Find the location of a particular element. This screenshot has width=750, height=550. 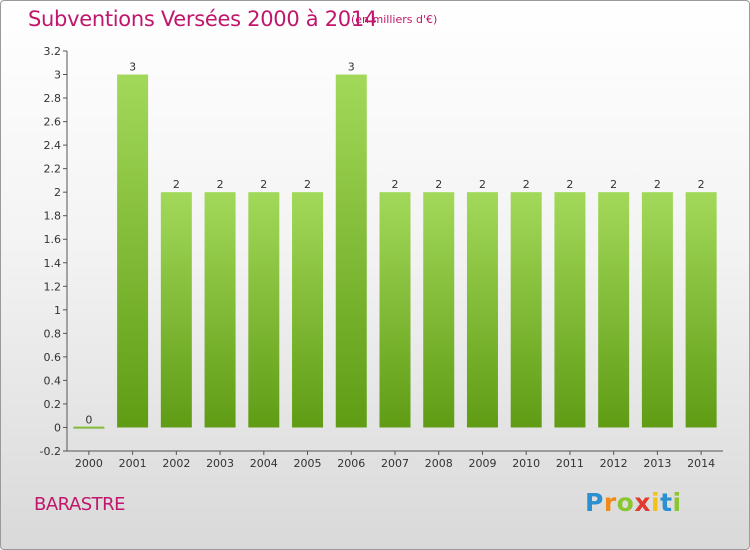

y-tick-label: 1.6 is located at coordinates (53, 239).